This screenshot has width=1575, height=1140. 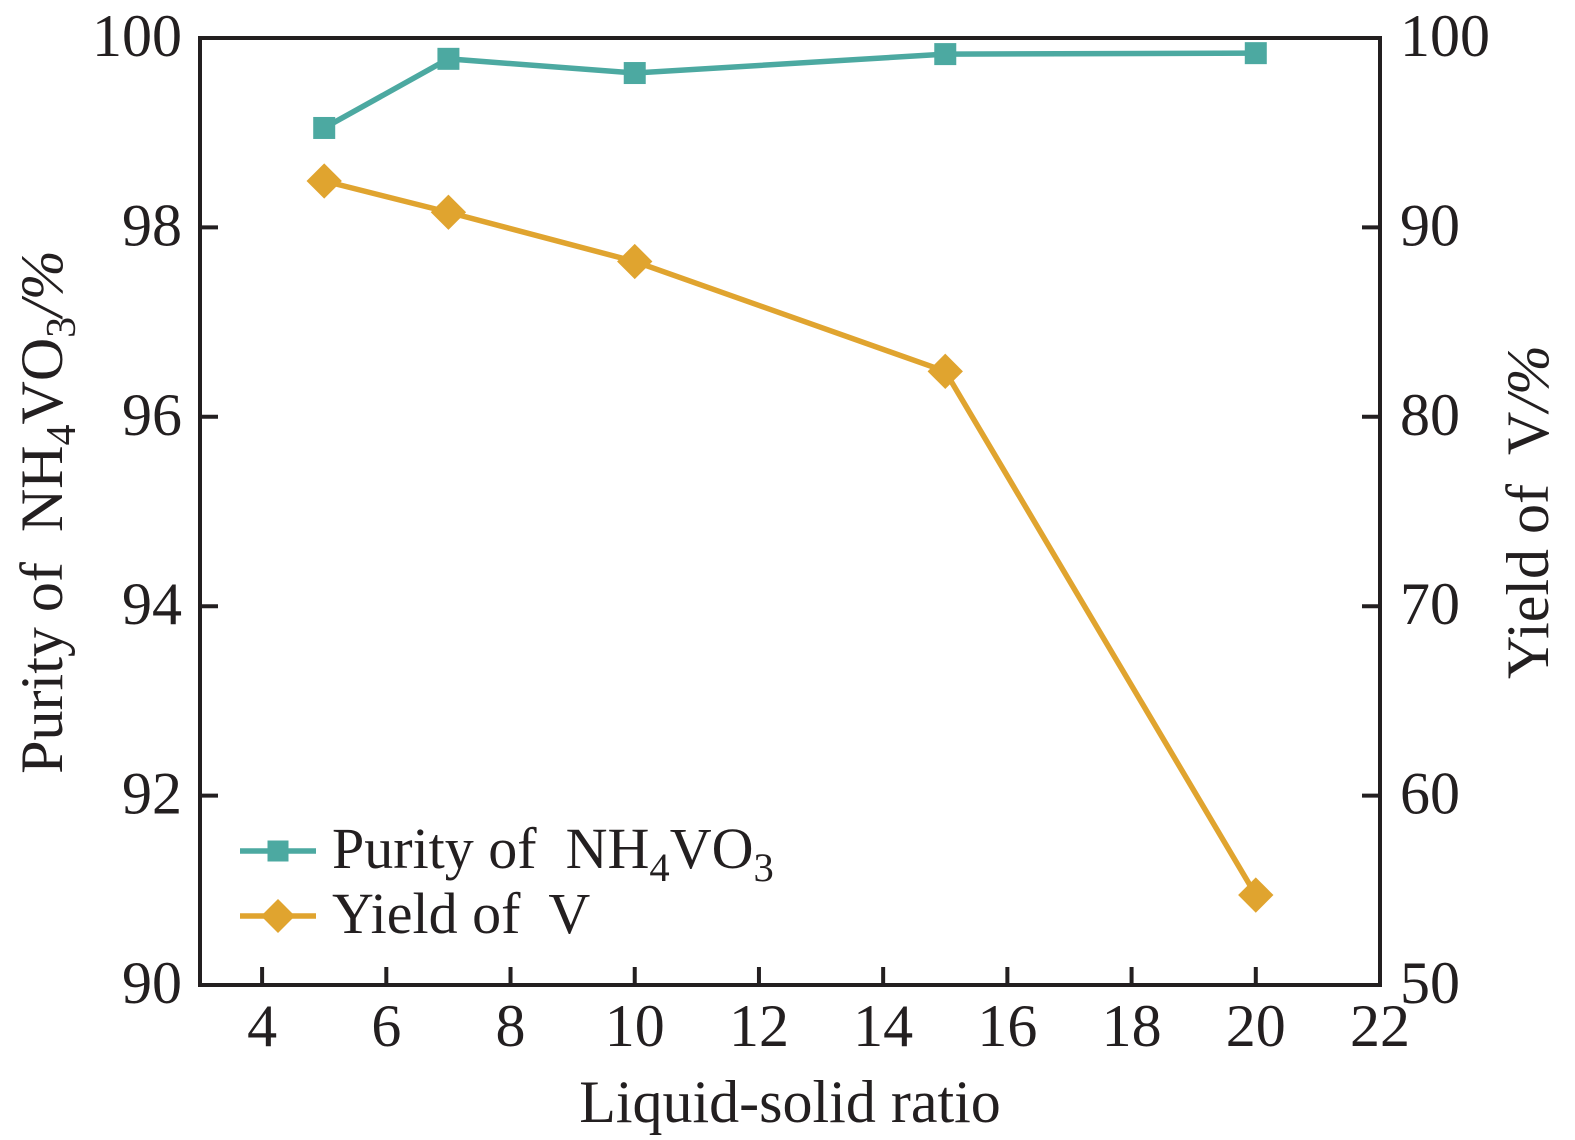 What do you see at coordinates (461, 913) in the screenshot?
I see `legend-label: Yield of V` at bounding box center [461, 913].